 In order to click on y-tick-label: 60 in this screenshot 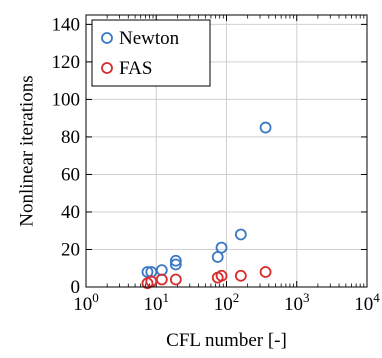, I will do `click(70, 174)`.